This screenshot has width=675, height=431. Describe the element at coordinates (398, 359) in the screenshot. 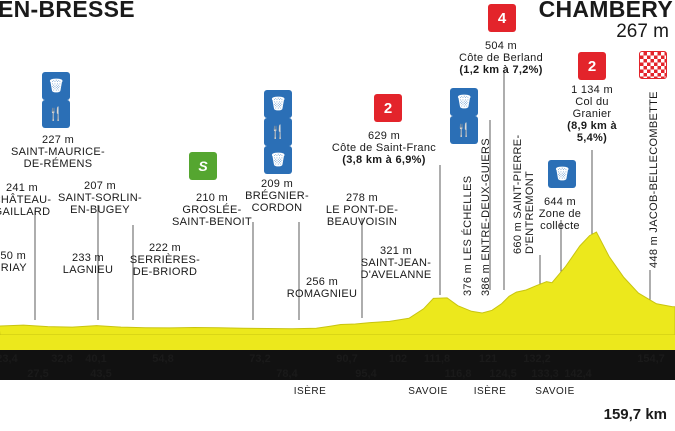

I see `km-marker: 102` at that location.